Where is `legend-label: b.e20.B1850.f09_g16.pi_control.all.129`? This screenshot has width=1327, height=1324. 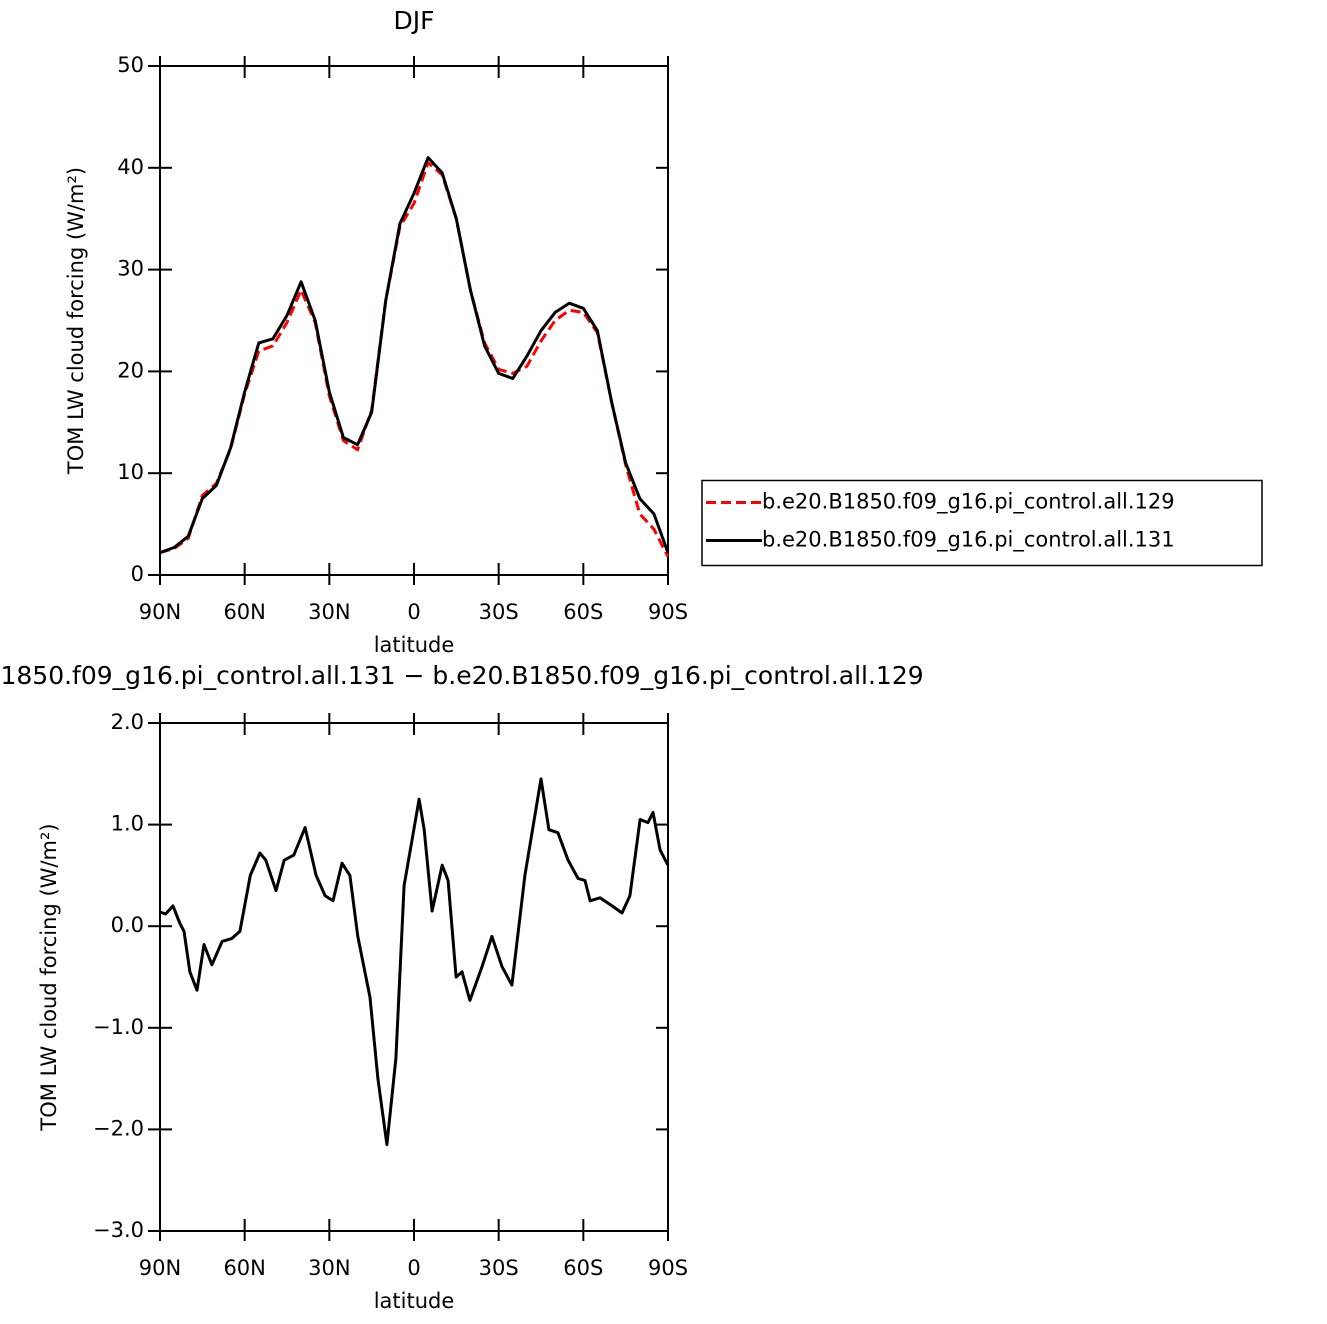 legend-label: b.e20.B1850.f09_g16.pi_control.all.129 is located at coordinates (968, 502).